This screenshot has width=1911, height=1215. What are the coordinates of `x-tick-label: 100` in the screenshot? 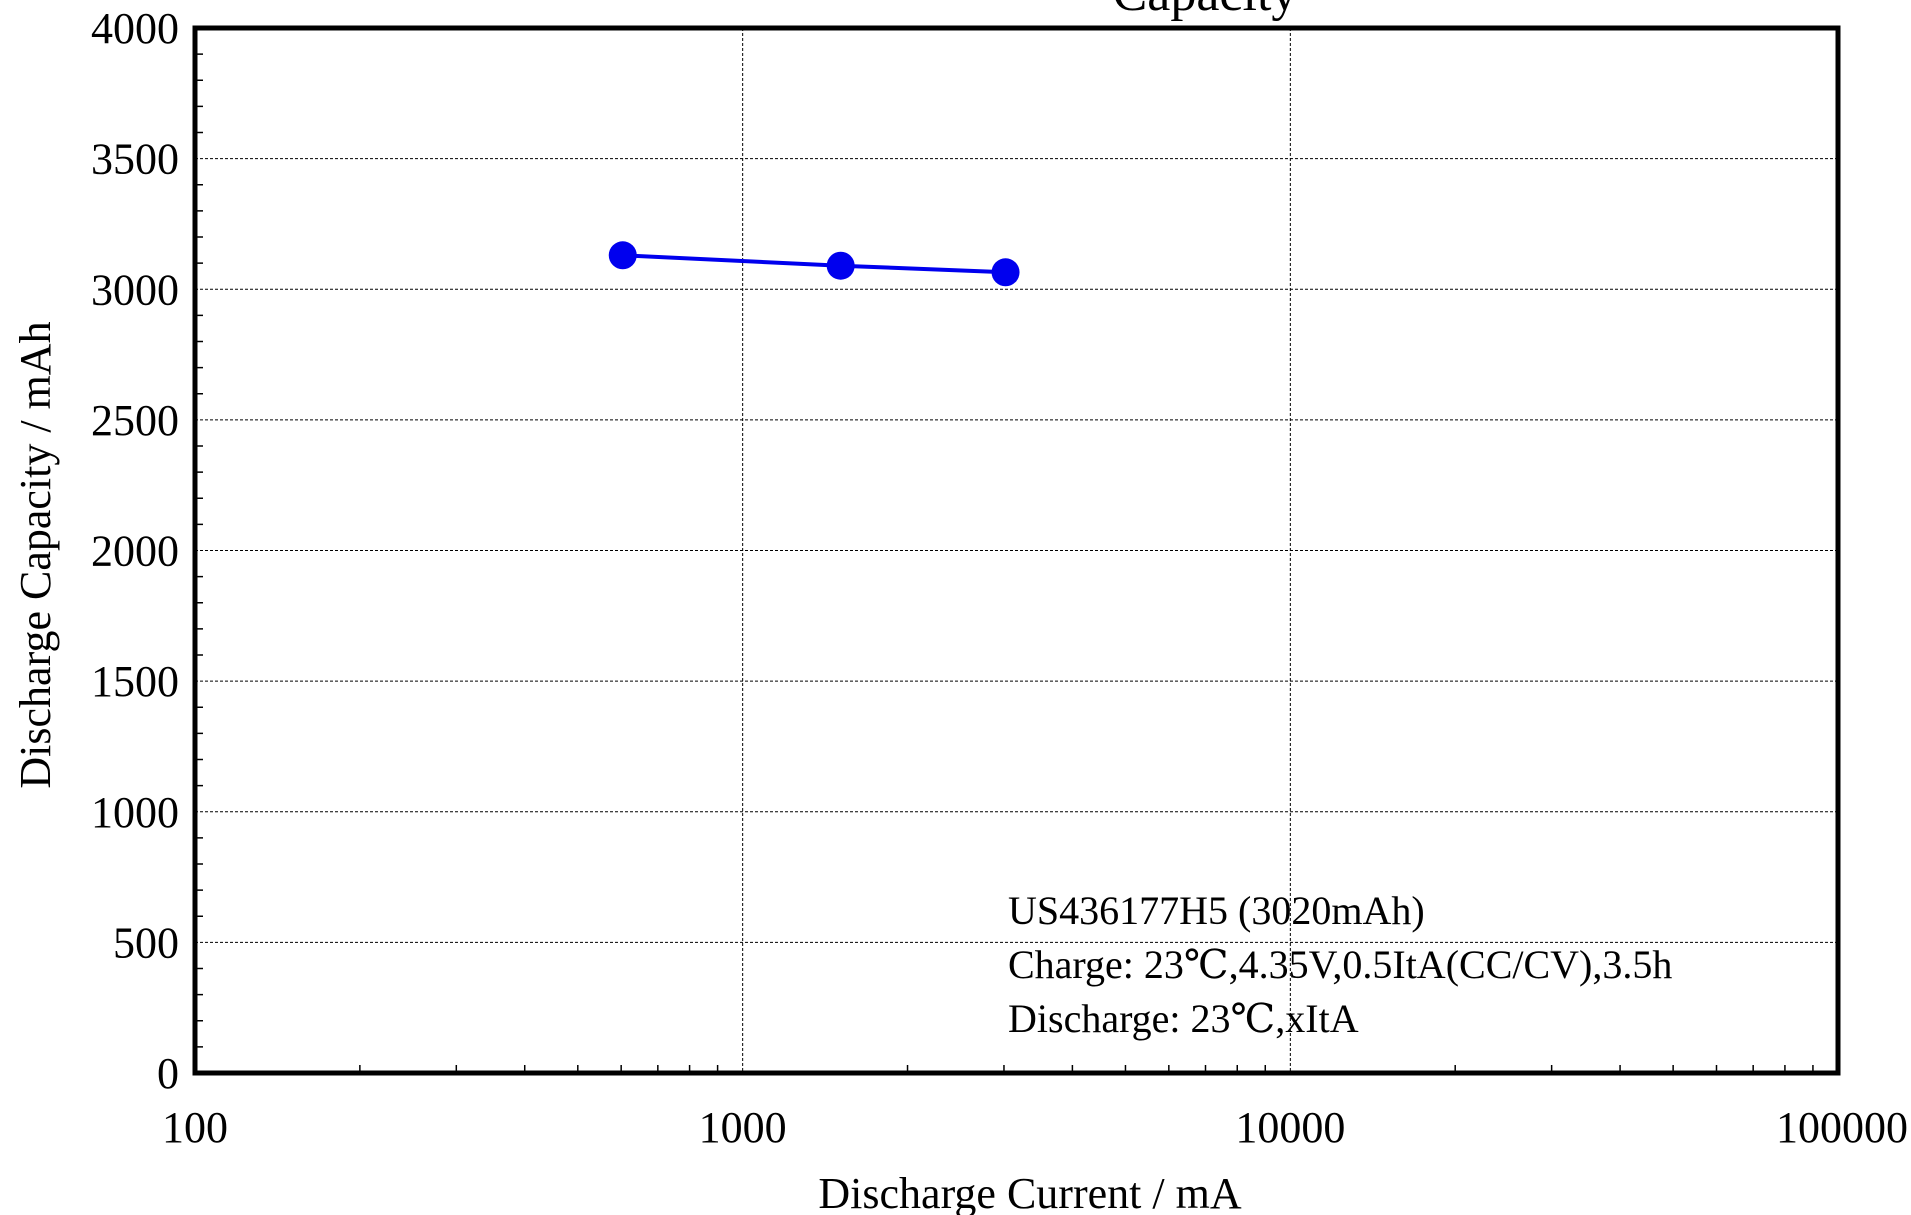 It's located at (195, 1127).